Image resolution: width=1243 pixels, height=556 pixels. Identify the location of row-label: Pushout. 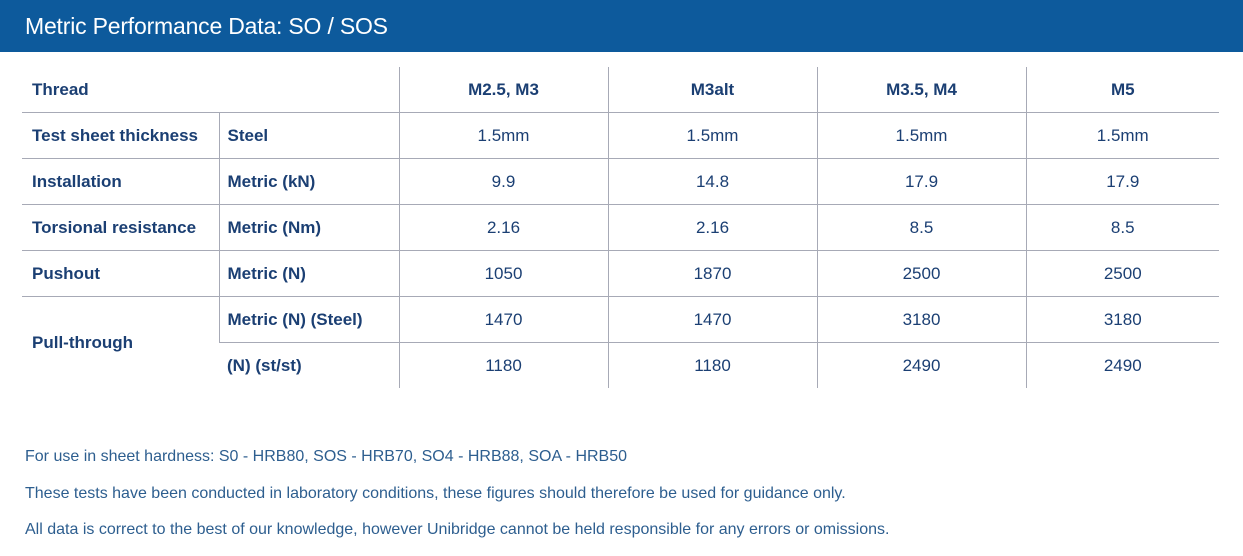
(120, 273).